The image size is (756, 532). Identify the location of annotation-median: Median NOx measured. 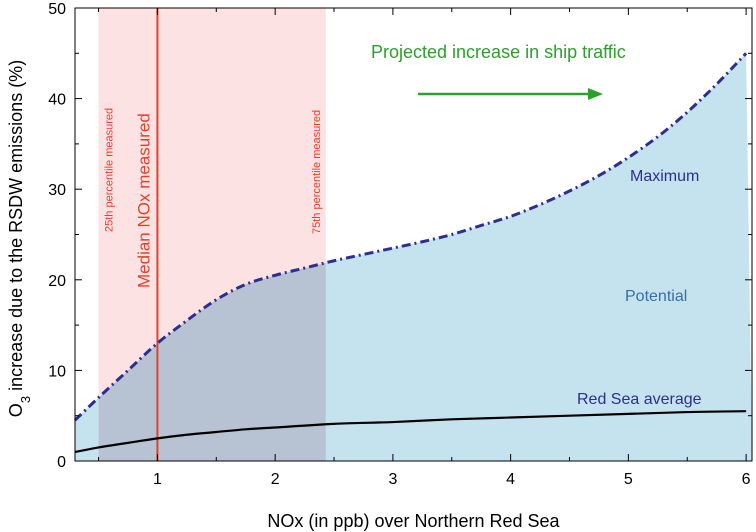
(143, 200).